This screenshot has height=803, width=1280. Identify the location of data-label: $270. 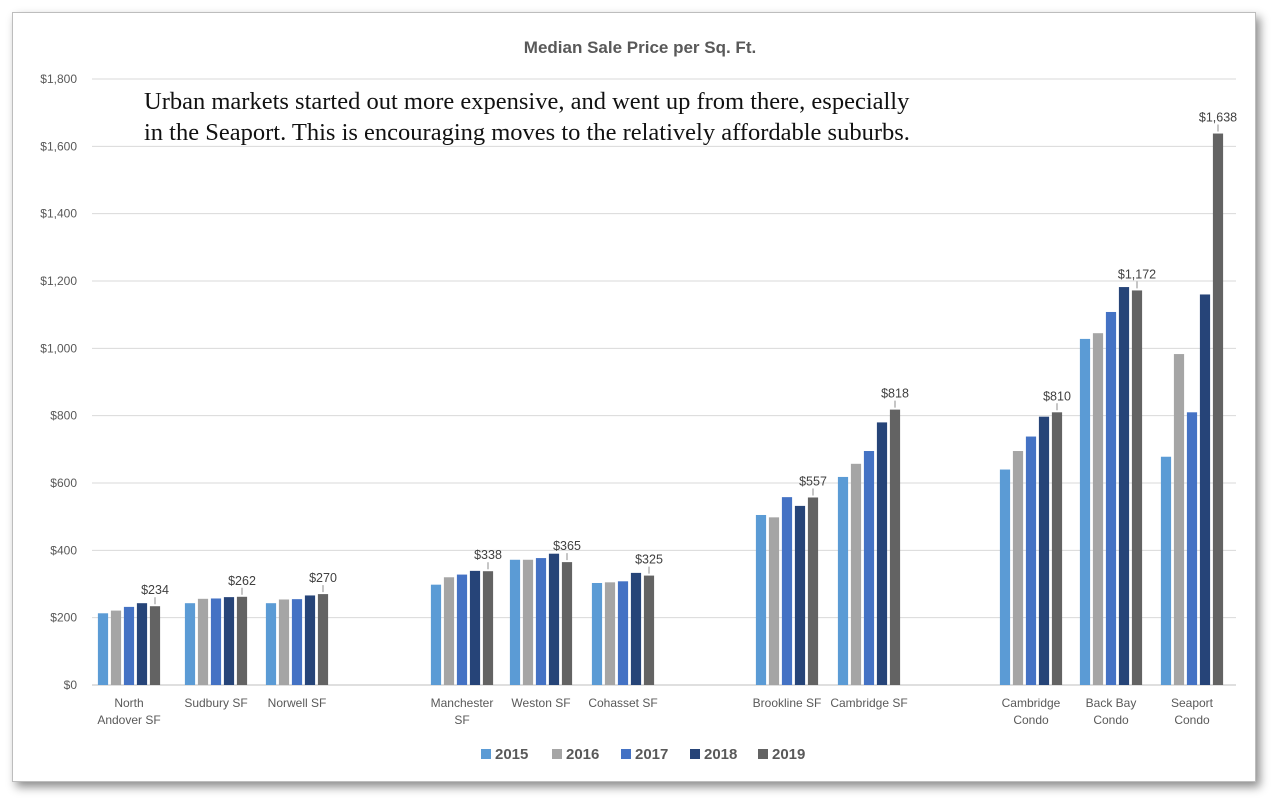
(323, 578).